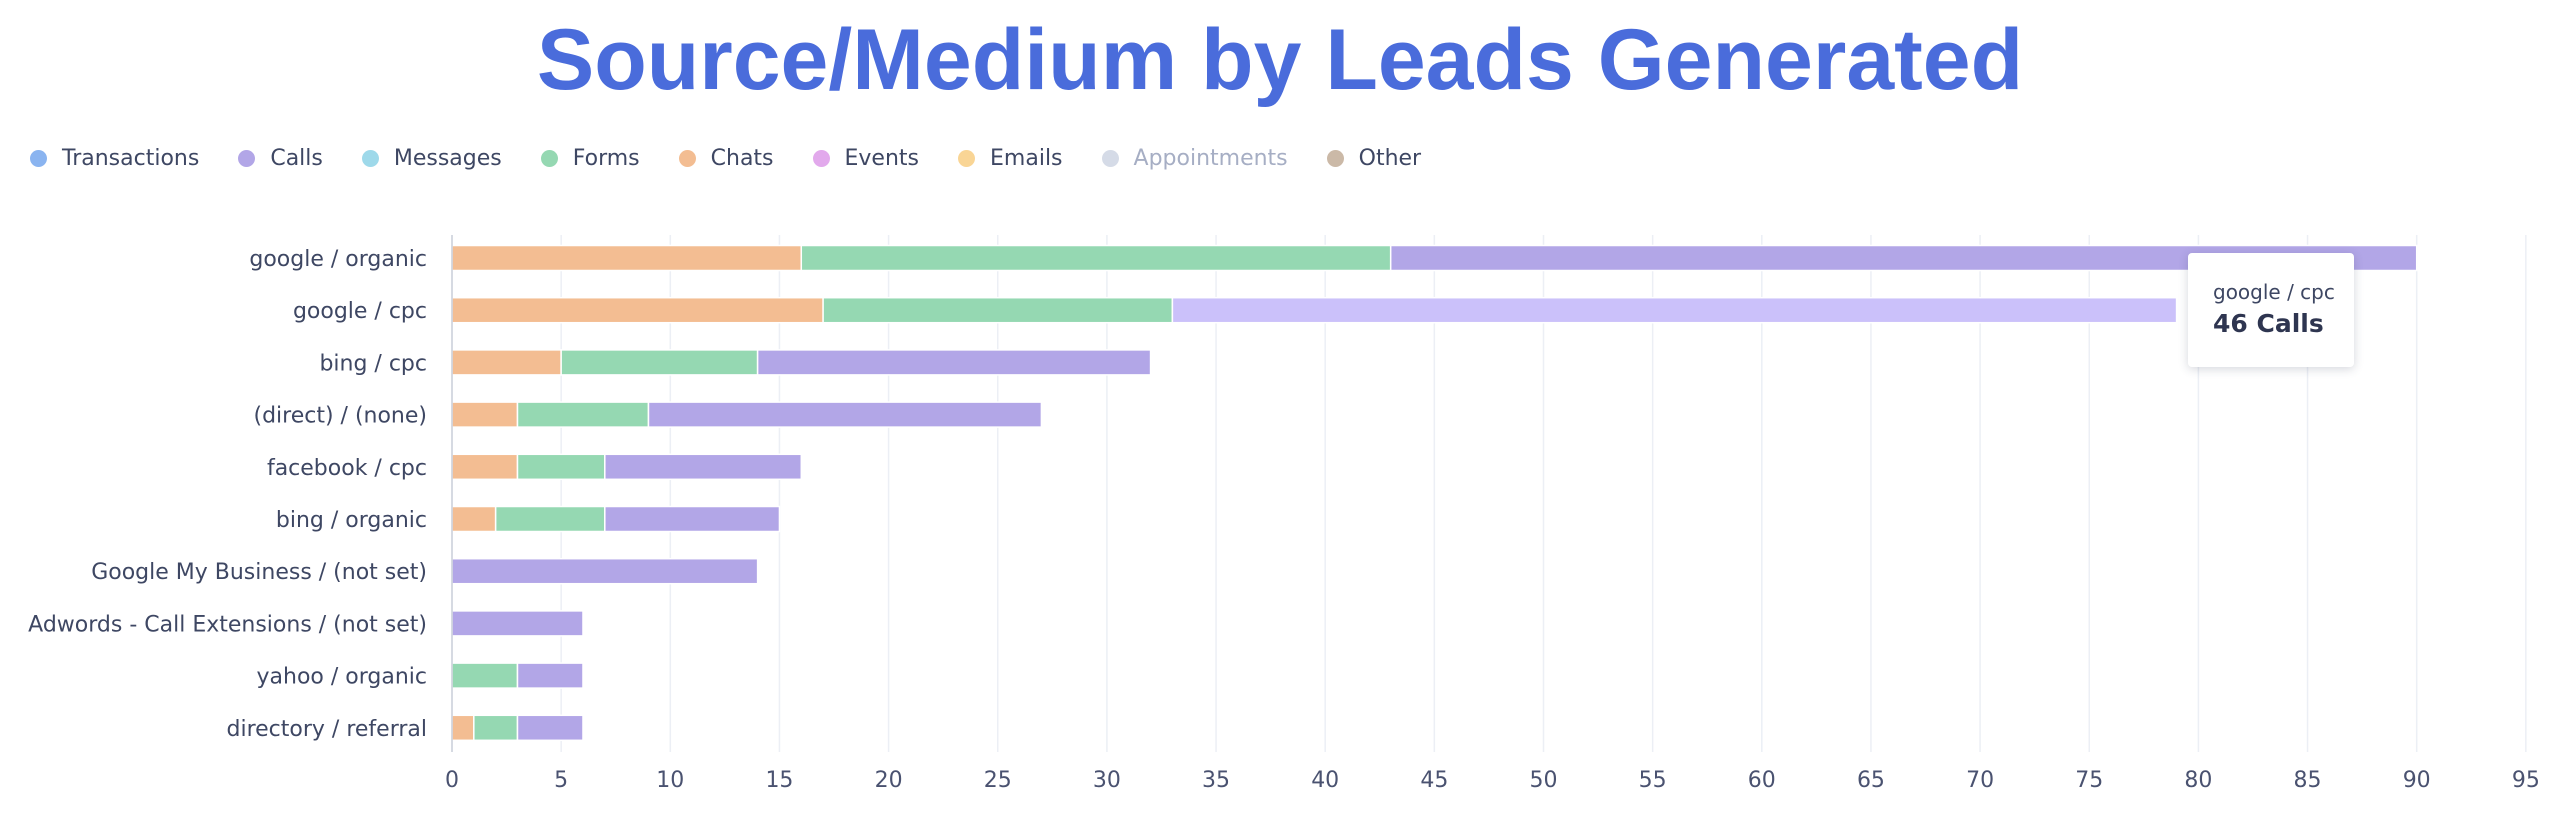 This screenshot has width=2560, height=839. What do you see at coordinates (561, 780) in the screenshot?
I see `x-tick-label: 5` at bounding box center [561, 780].